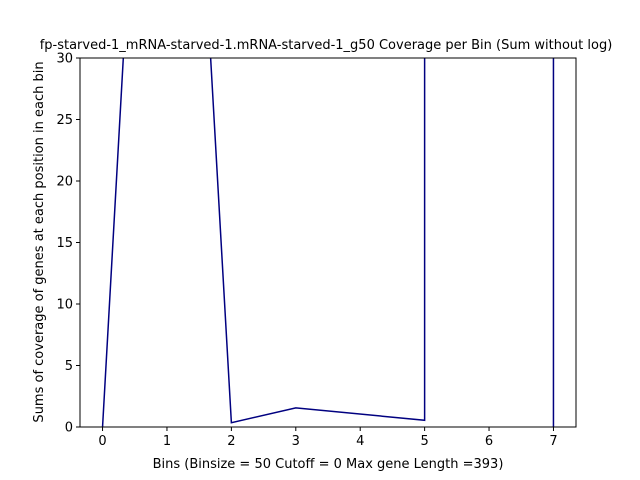 The image size is (640, 480). I want to click on x-tick-label: 0, so click(102, 441).